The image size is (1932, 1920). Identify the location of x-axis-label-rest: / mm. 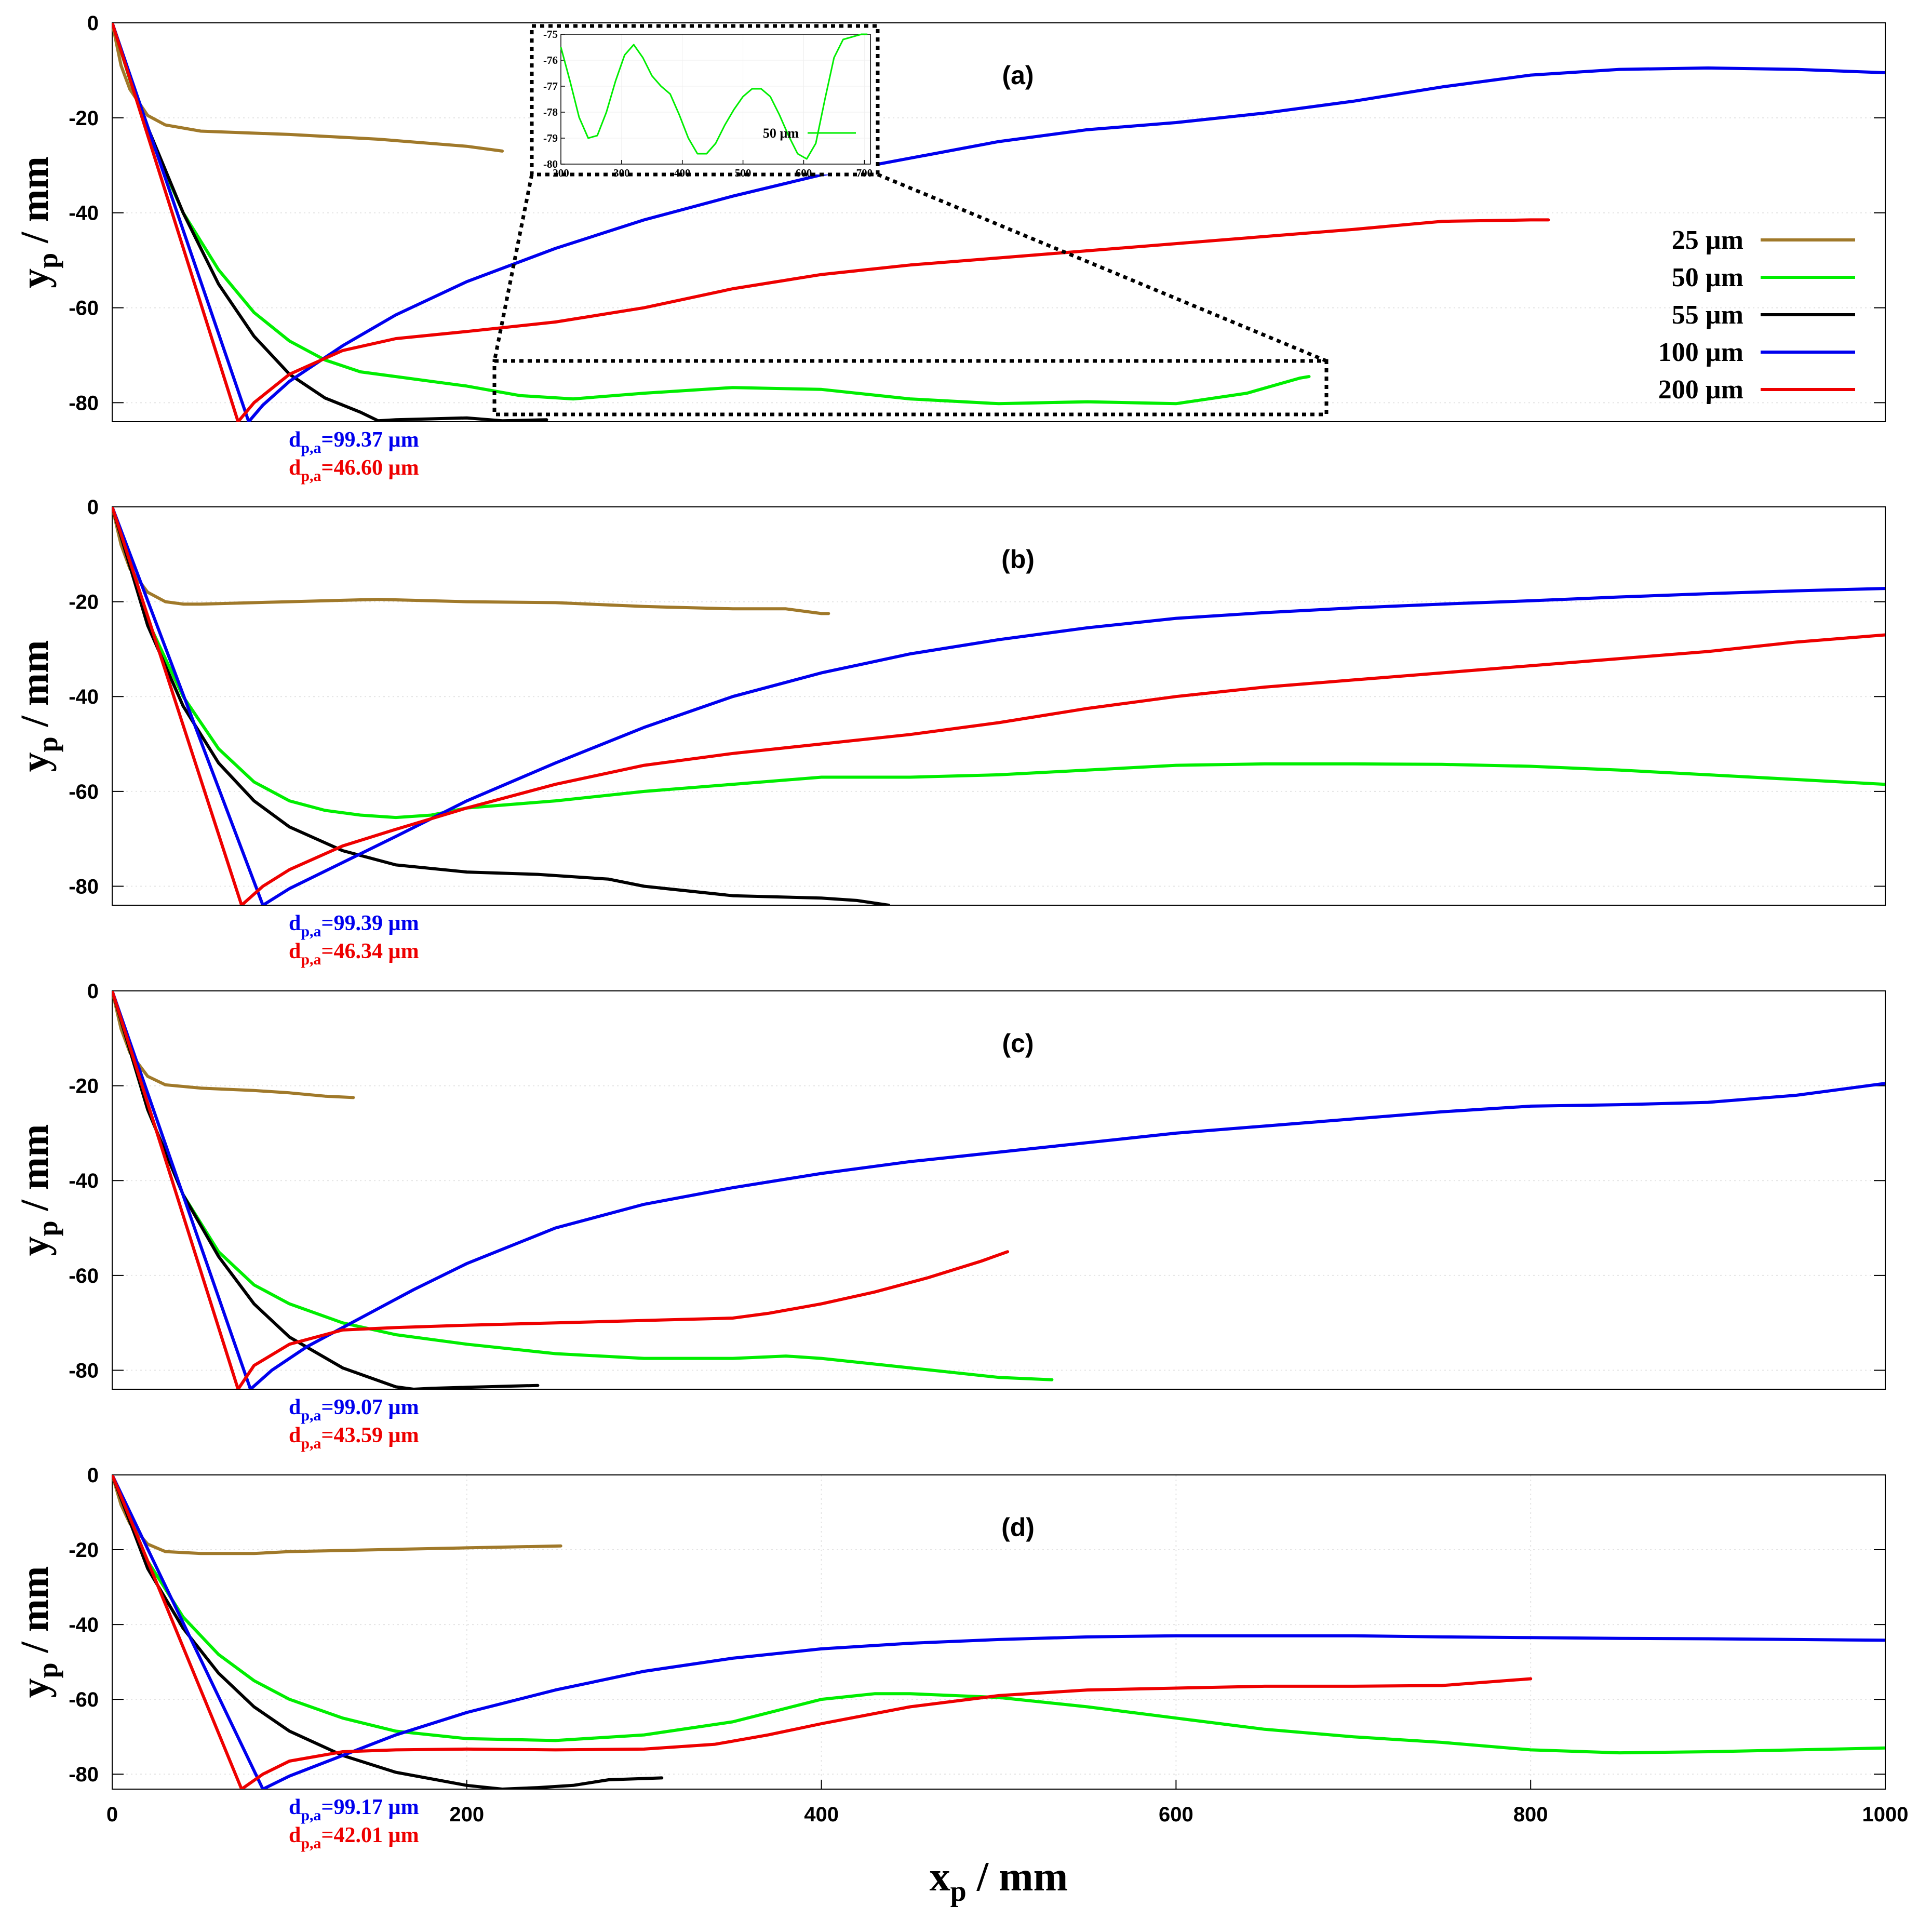
(1018, 1877).